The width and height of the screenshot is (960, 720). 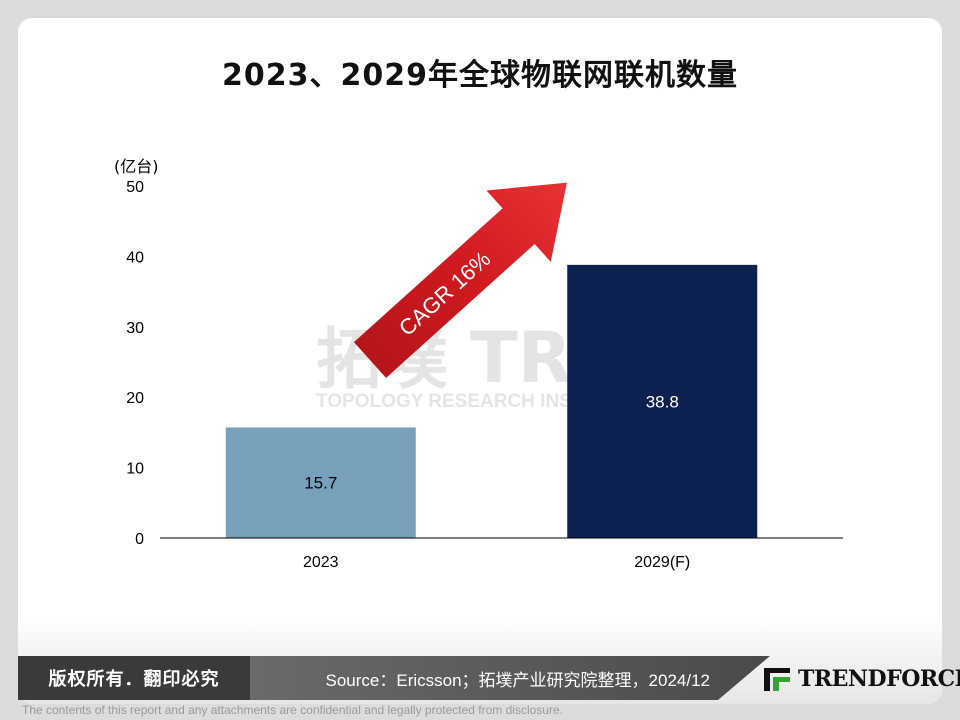 I want to click on y-tick-label: 20, so click(x=135, y=398).